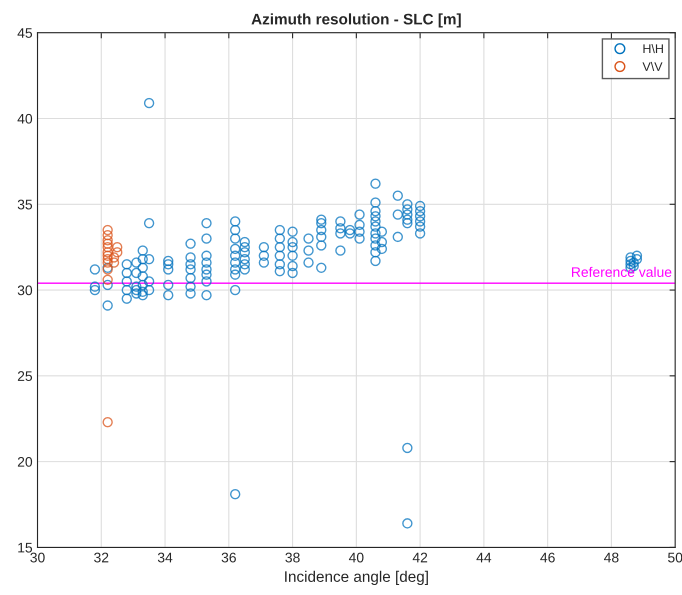 The width and height of the screenshot is (682, 595). What do you see at coordinates (101, 557) in the screenshot?
I see `x-tick-label: 32` at bounding box center [101, 557].